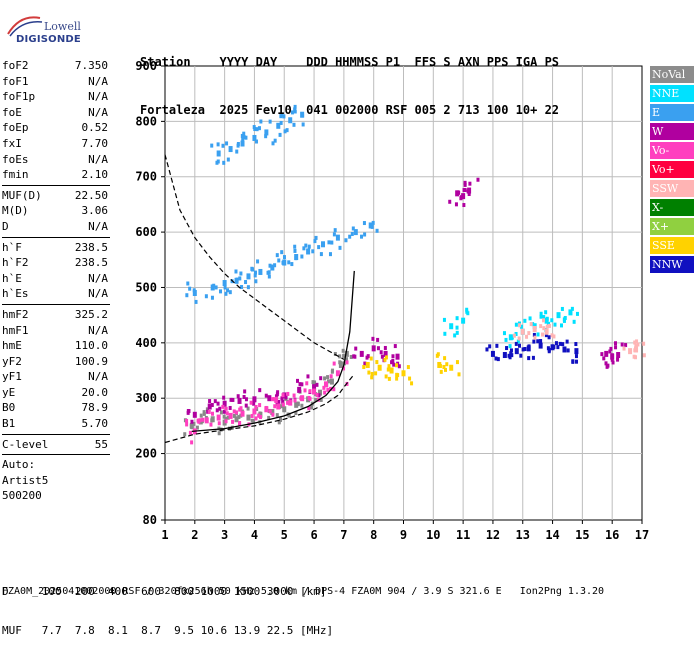 The height and width of the screenshot is (650, 700). What do you see at coordinates (91, 195) in the screenshot?
I see `param-value: 22.50` at bounding box center [91, 195].